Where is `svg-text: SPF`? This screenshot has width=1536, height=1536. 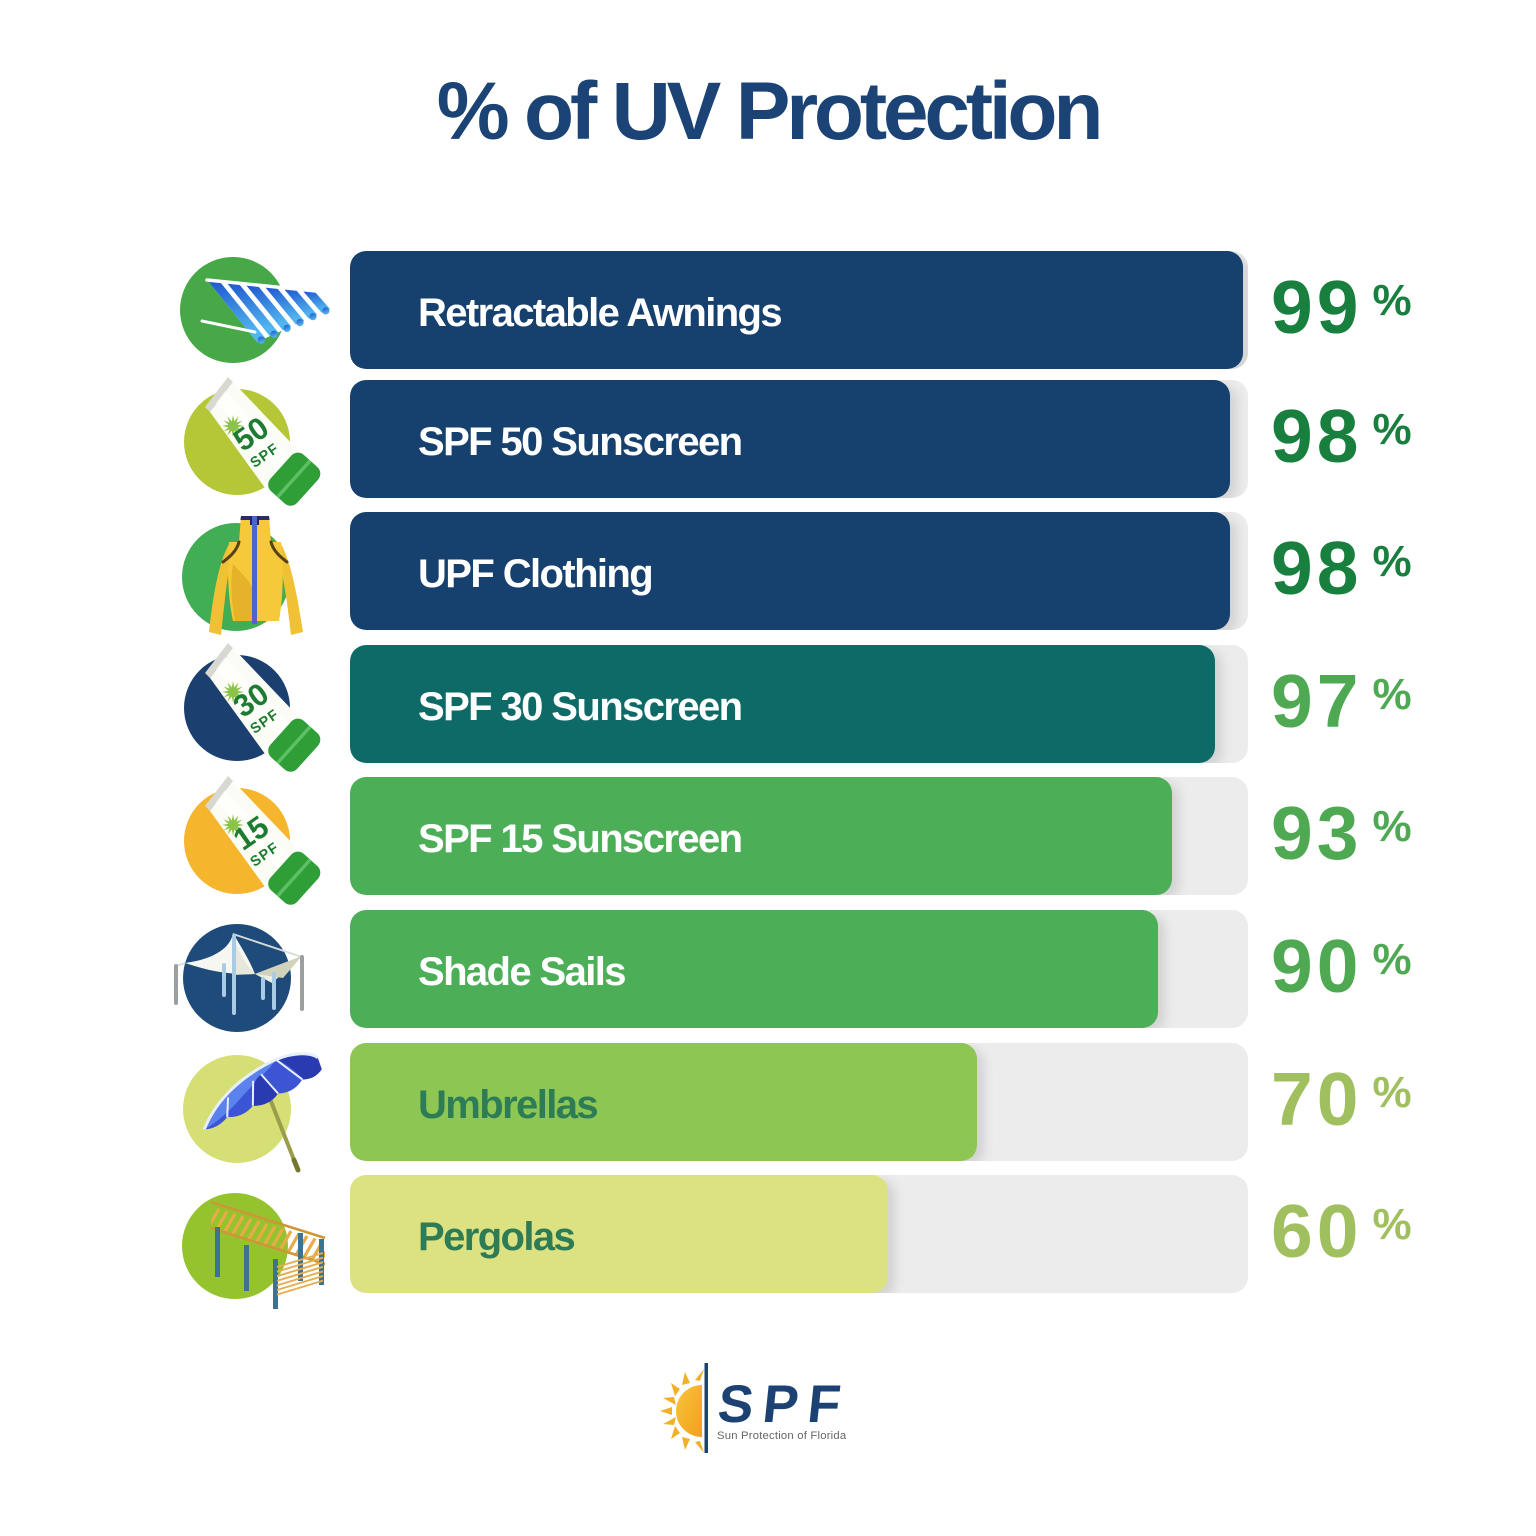 svg-text: SPF is located at coordinates (784, 1404).